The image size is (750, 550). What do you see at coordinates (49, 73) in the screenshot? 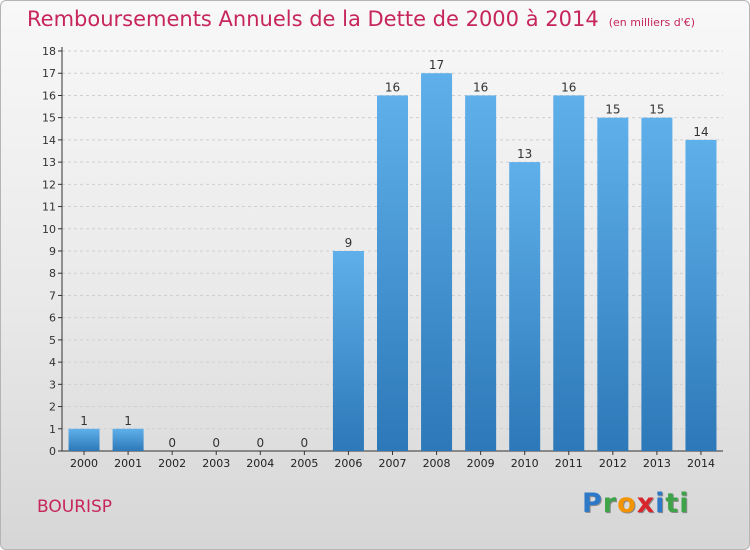
I see `y-tick-label: 17` at bounding box center [49, 73].